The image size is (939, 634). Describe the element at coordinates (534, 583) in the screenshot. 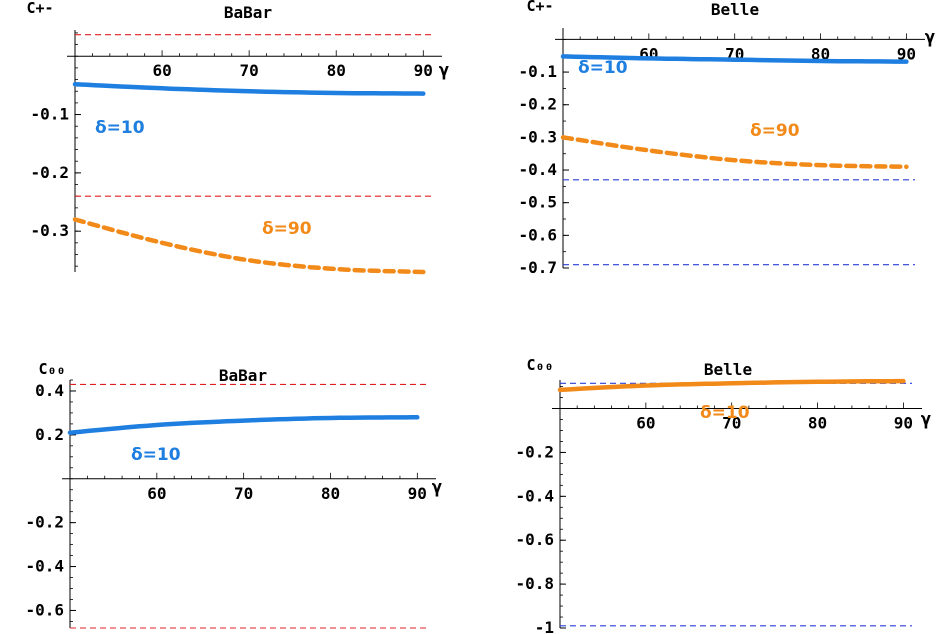

I see `y-tick-label: -0.8` at that location.